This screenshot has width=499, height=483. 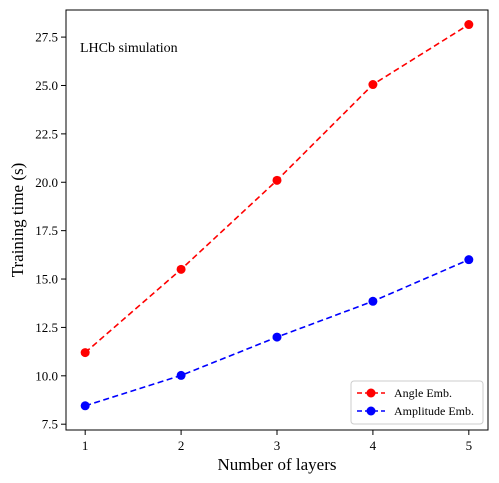 What do you see at coordinates (181, 445) in the screenshot?
I see `x-tick-label: 2` at bounding box center [181, 445].